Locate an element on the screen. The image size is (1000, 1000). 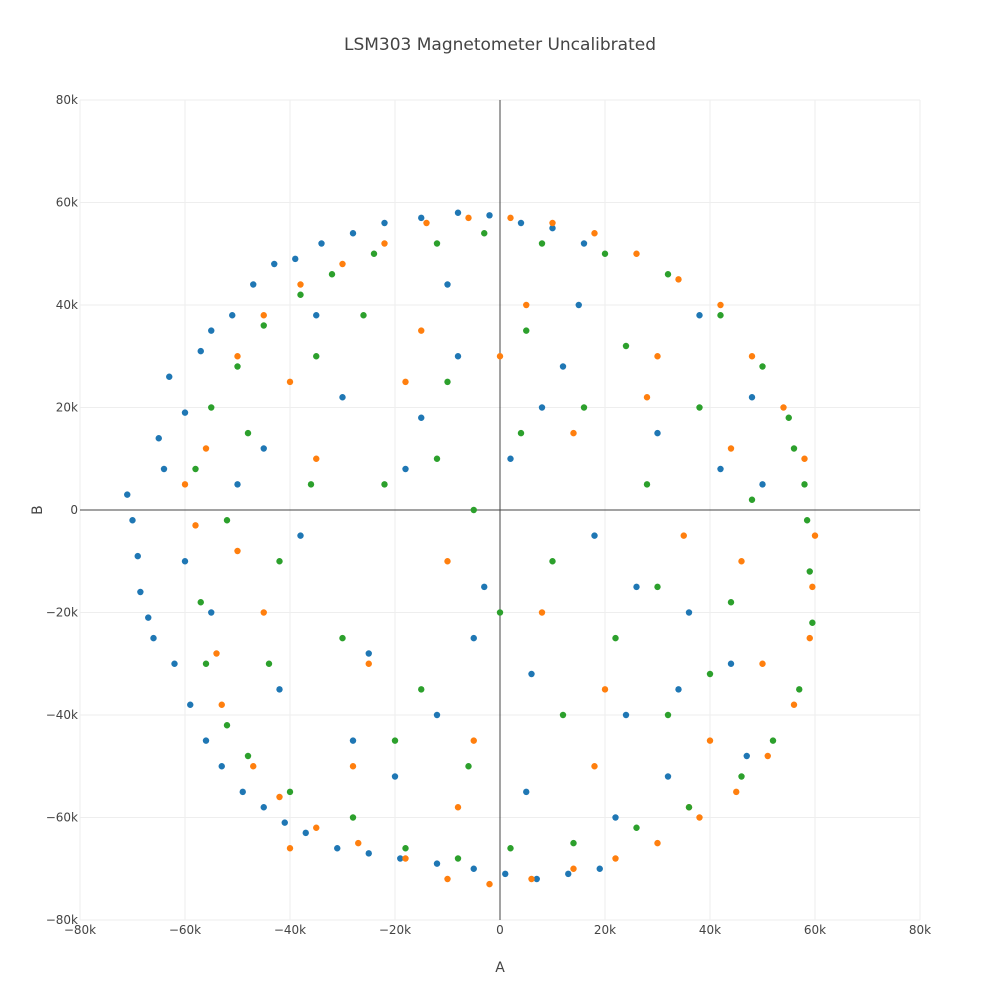
y-axis-title: B is located at coordinates (38, 510).